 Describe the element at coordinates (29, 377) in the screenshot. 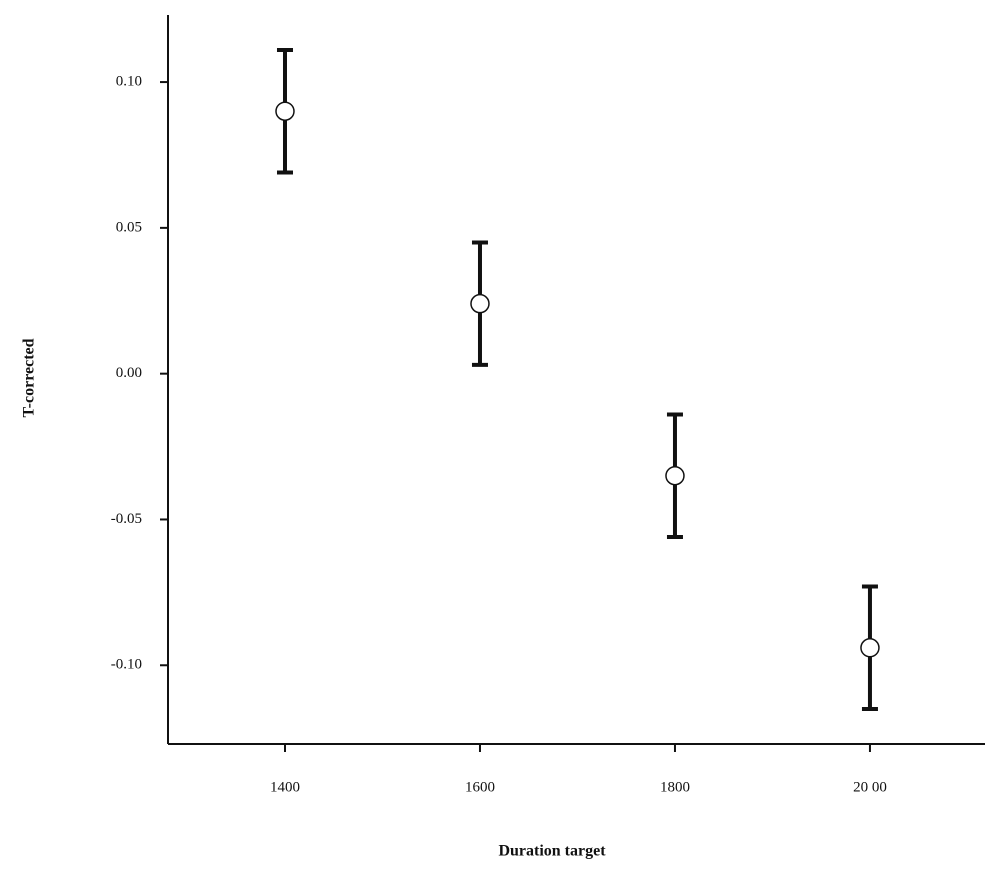

I see `y-axis-title: T-corrected` at that location.